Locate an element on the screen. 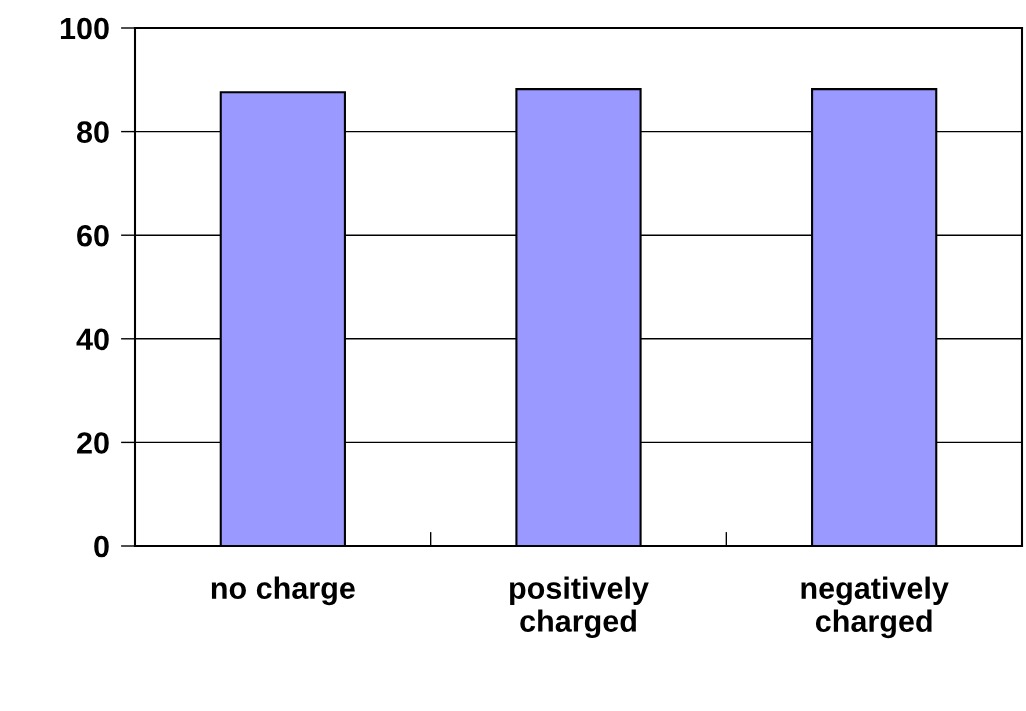  x-tick-label: negatively charged is located at coordinates (875, 607).